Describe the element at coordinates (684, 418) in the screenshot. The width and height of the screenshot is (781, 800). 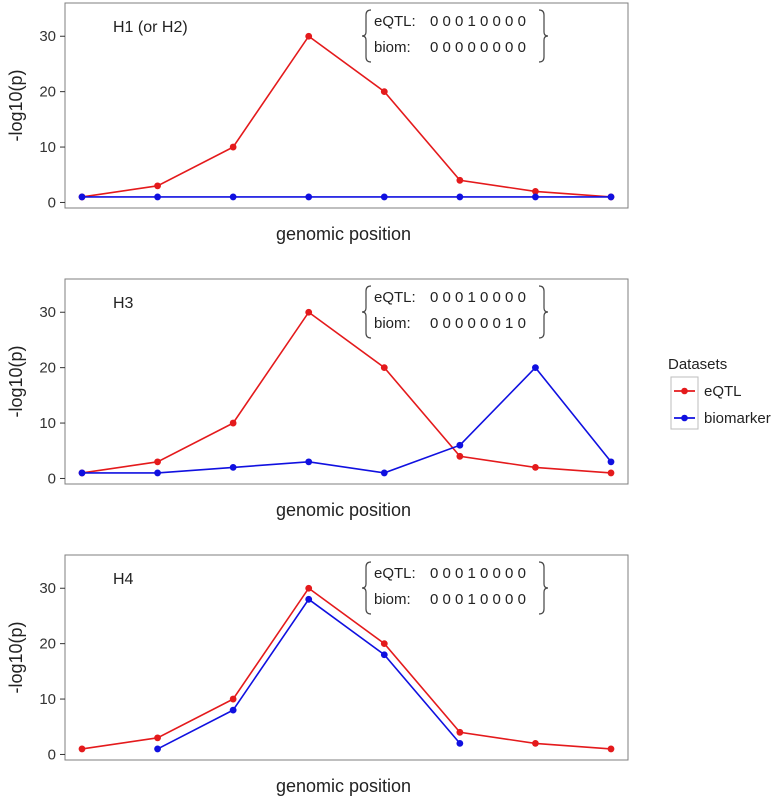
I see `legend-key-point-biomarker` at that location.